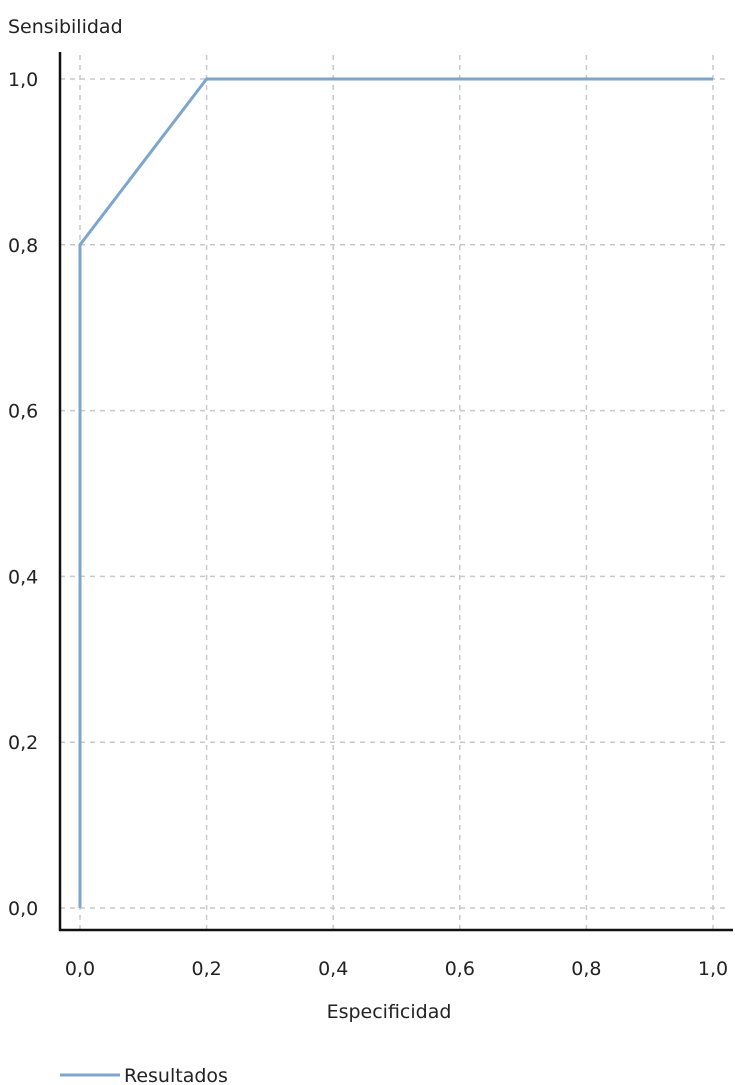 The height and width of the screenshot is (1085, 735). What do you see at coordinates (460, 969) in the screenshot?
I see `x-tick-label: 0,6` at bounding box center [460, 969].